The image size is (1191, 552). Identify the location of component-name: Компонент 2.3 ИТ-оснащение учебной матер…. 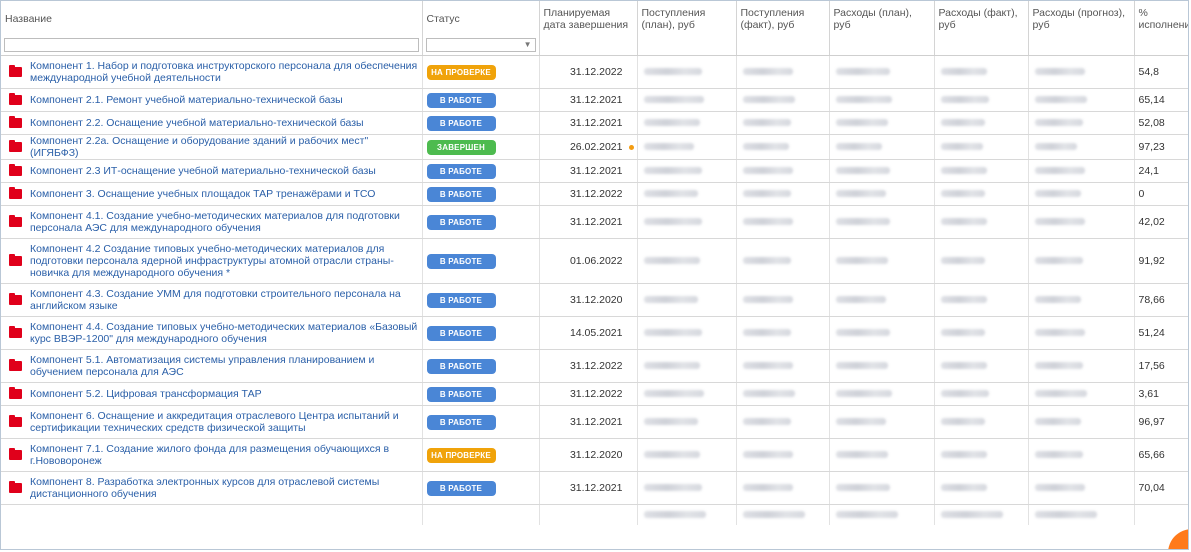
(203, 171).